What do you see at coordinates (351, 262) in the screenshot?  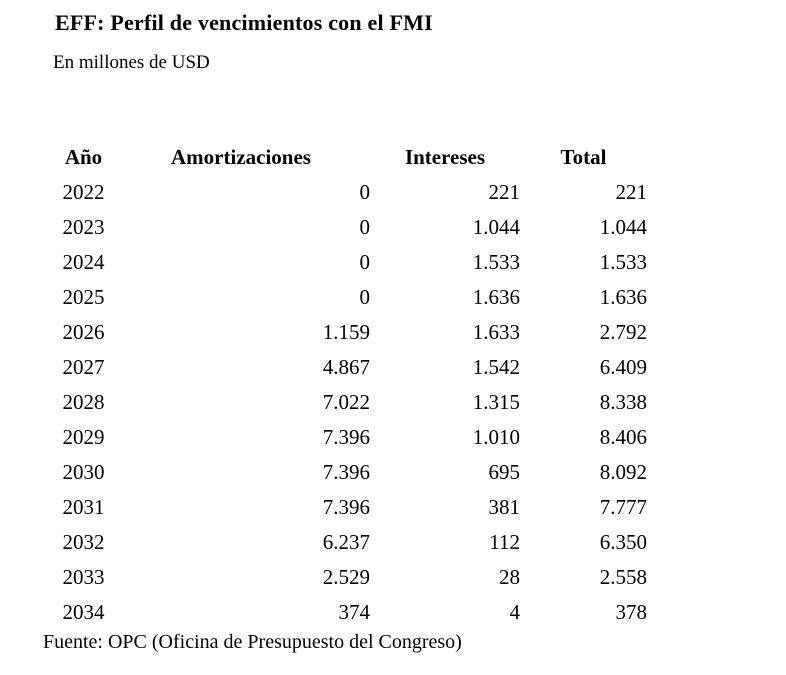 I see `table-row: 2024 0 1.533 1.533` at bounding box center [351, 262].